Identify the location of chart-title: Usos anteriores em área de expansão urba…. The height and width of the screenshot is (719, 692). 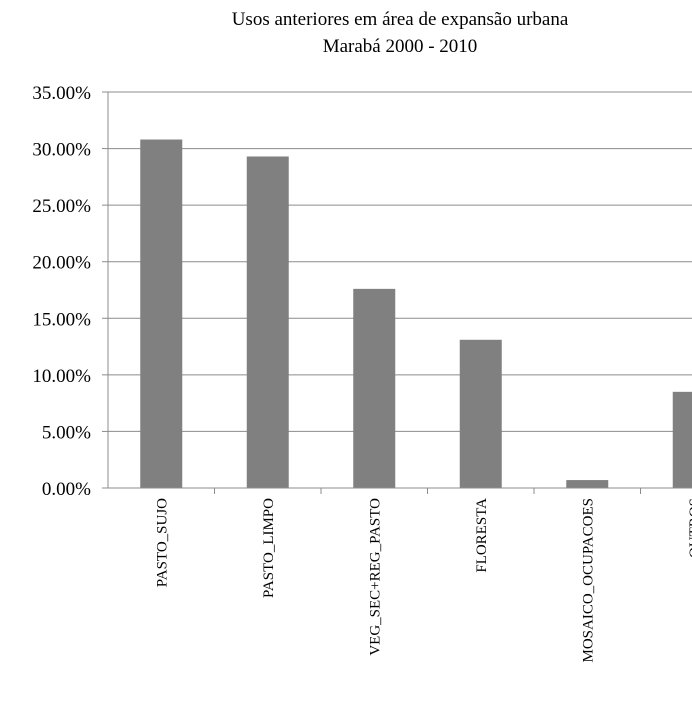
(400, 33).